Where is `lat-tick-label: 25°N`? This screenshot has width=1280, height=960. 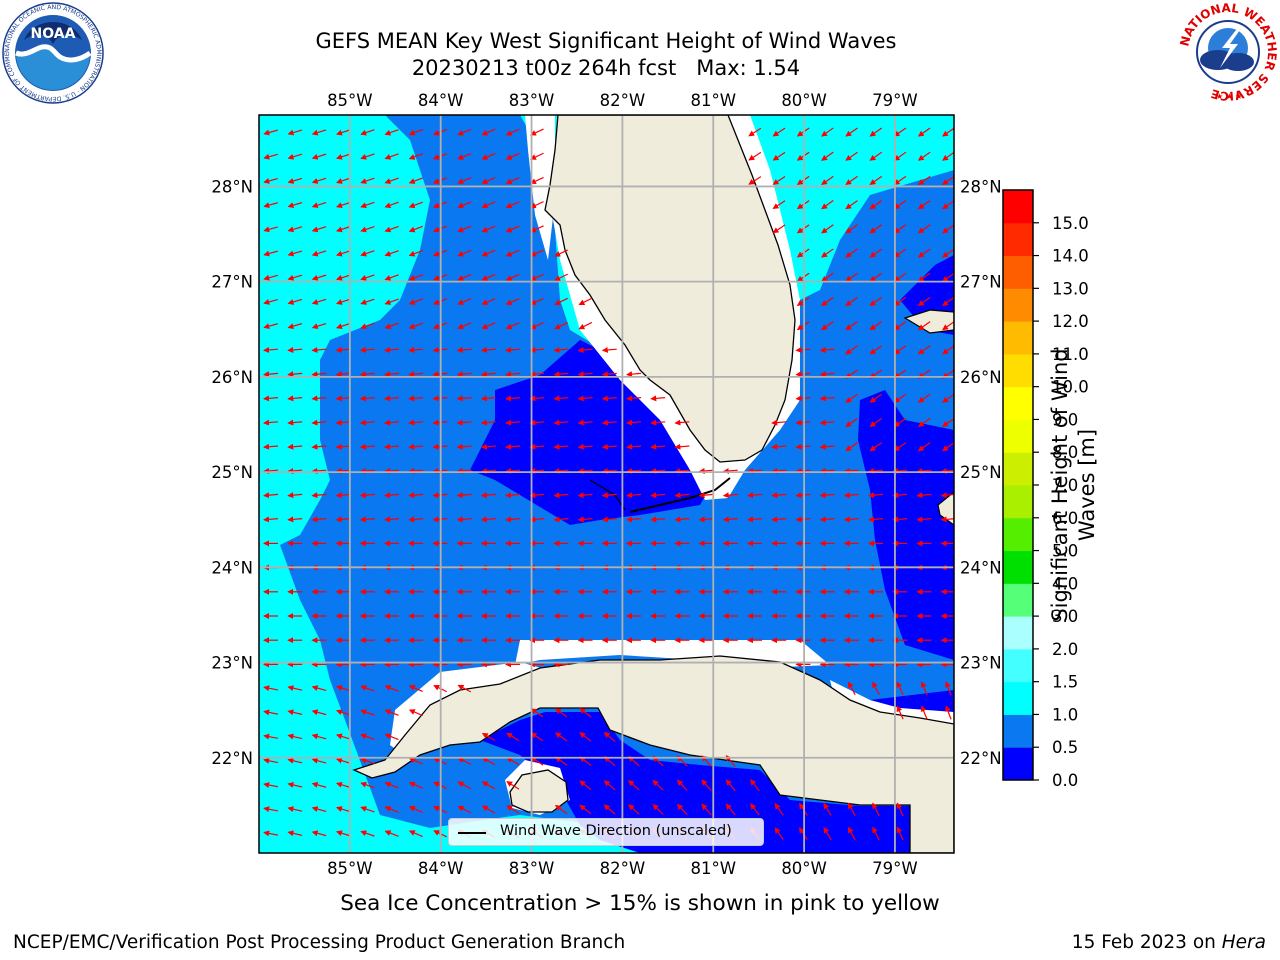 lat-tick-label: 25°N is located at coordinates (232, 472).